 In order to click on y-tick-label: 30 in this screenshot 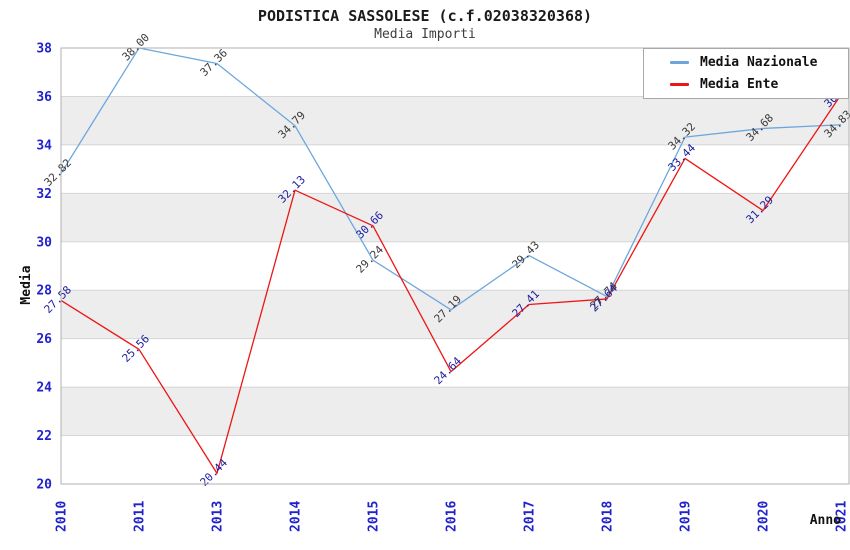, I will do `click(44, 242)`.